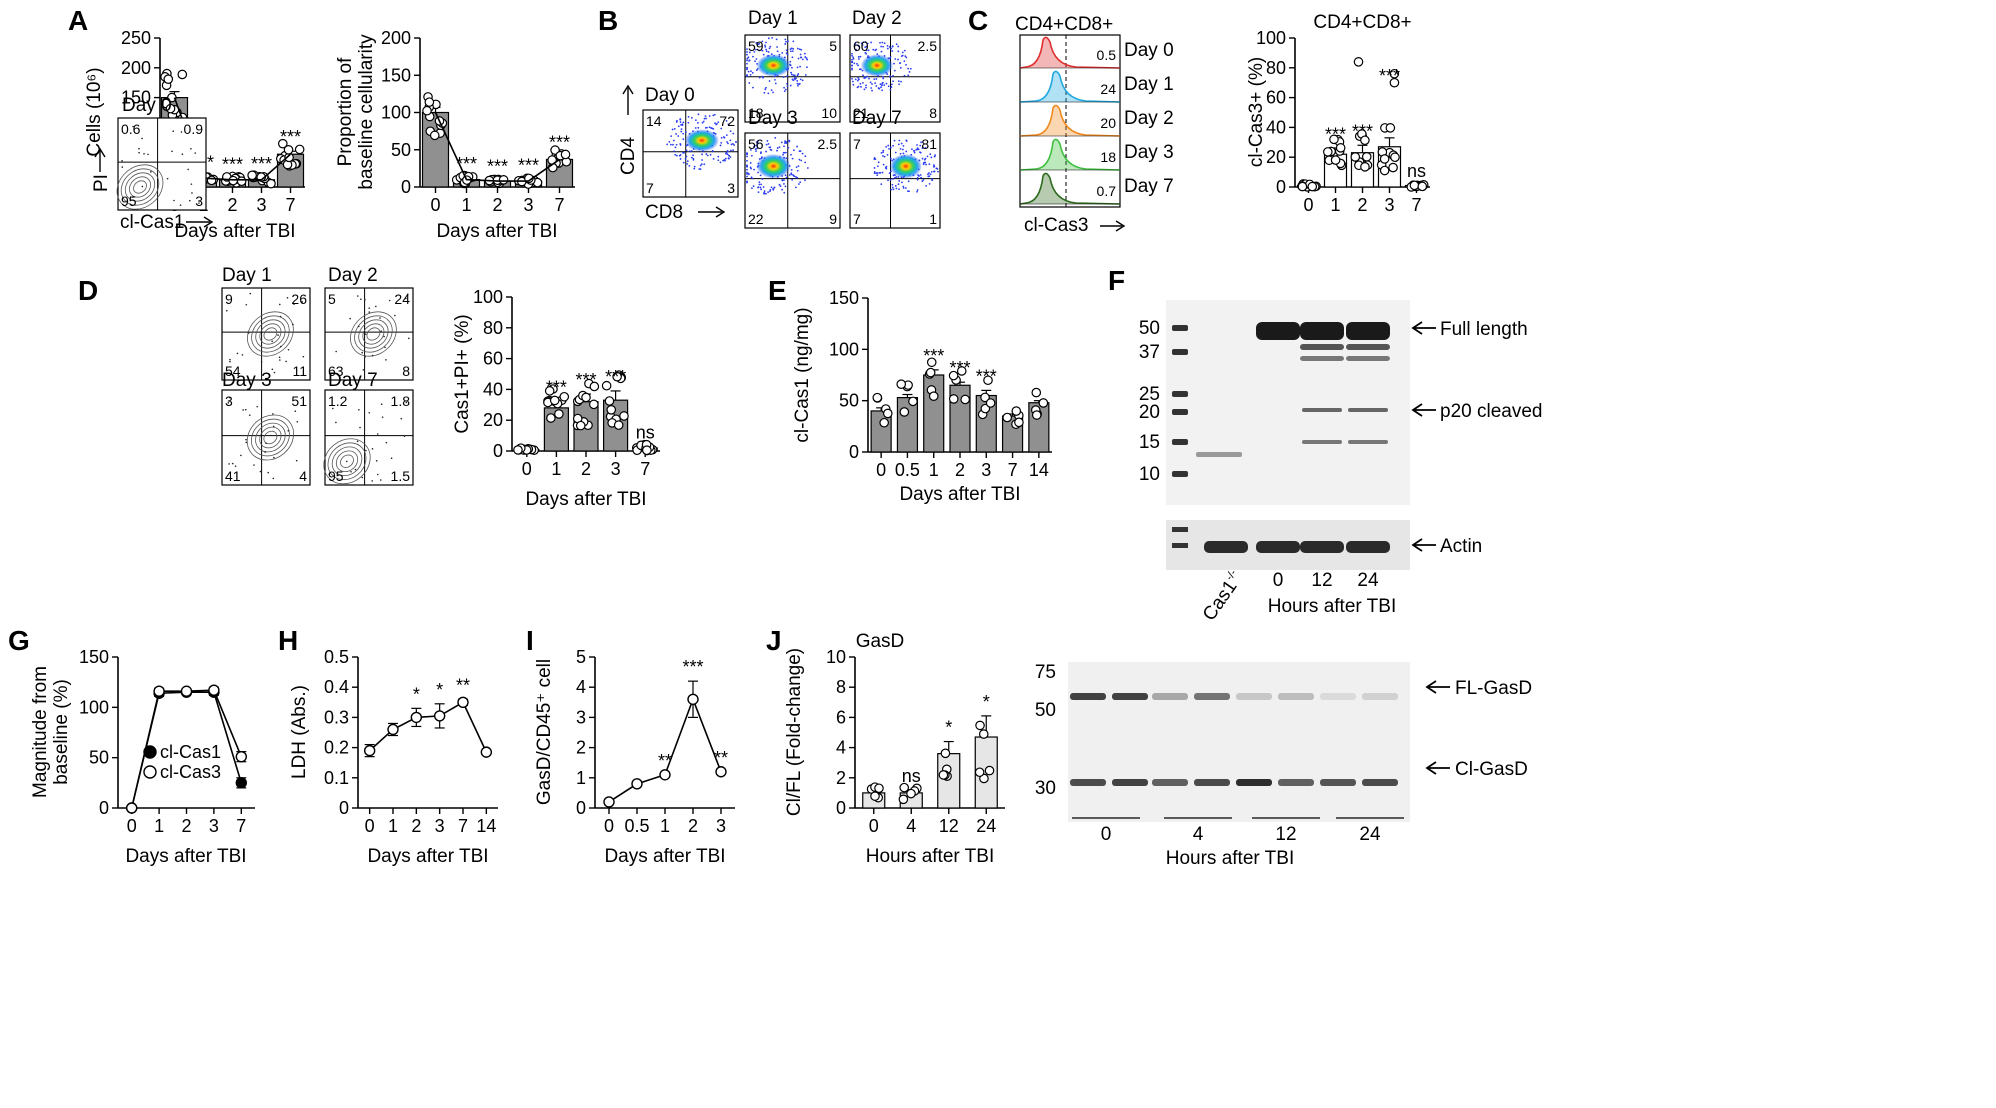 Image resolution: width=1996 pixels, height=1108 pixels. I want to click on x-tick-label: 3, so click(528, 205).